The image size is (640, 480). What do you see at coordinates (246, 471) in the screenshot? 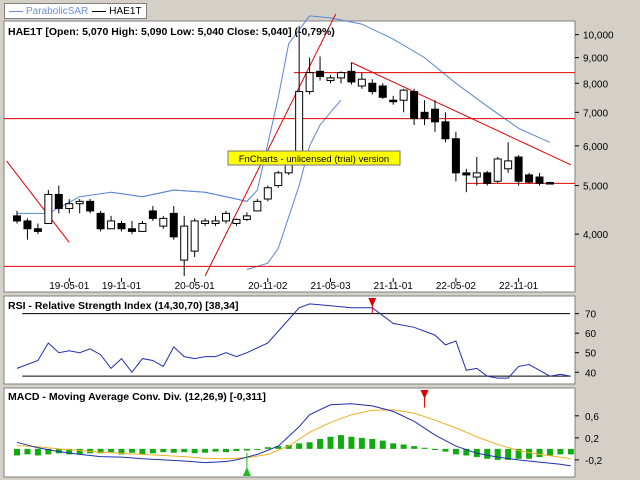
I see `macd-buy-marker` at bounding box center [246, 471].